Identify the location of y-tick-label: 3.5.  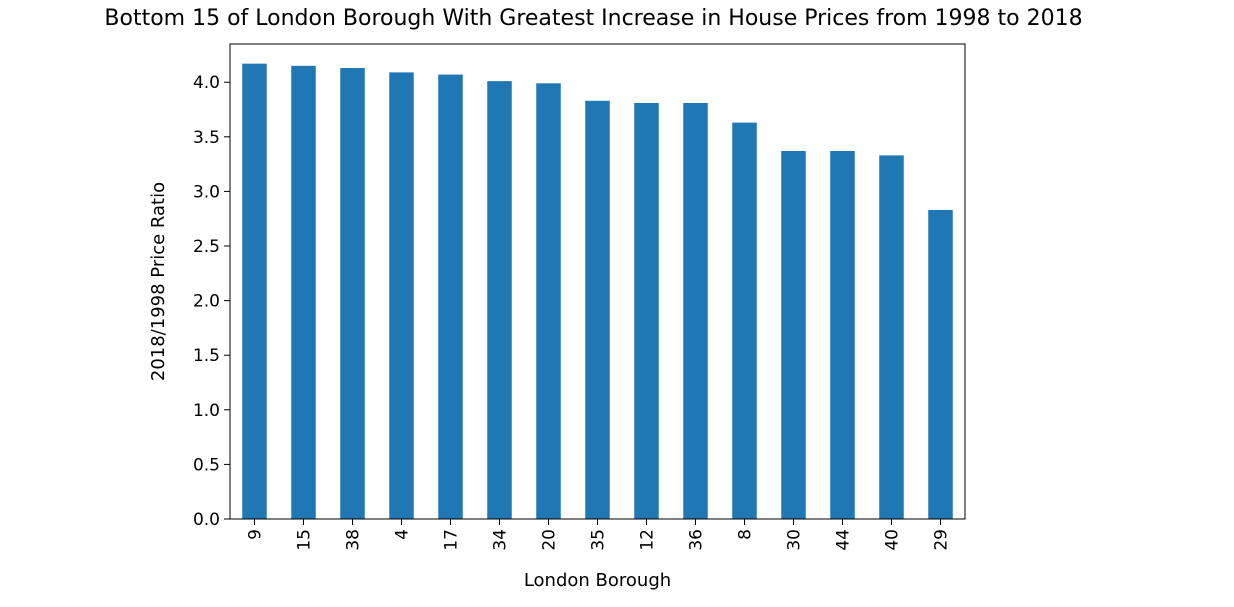
(206, 138).